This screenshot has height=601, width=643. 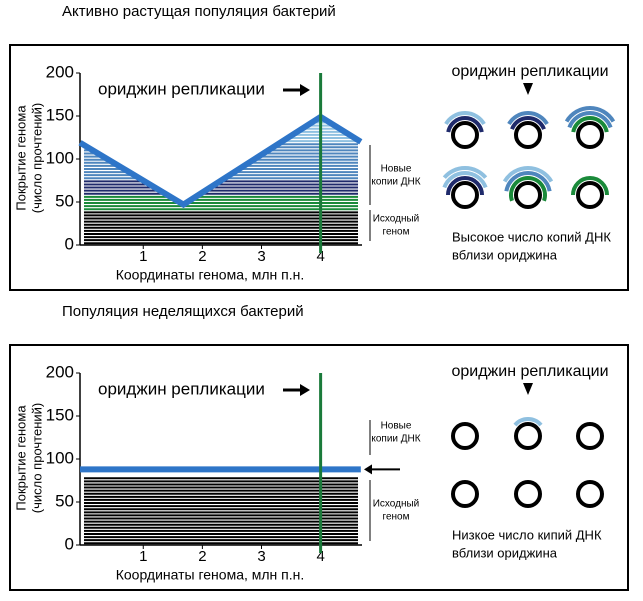 I want to click on panel-title: Активно растущая популяция бактерий, so click(x=199, y=11).